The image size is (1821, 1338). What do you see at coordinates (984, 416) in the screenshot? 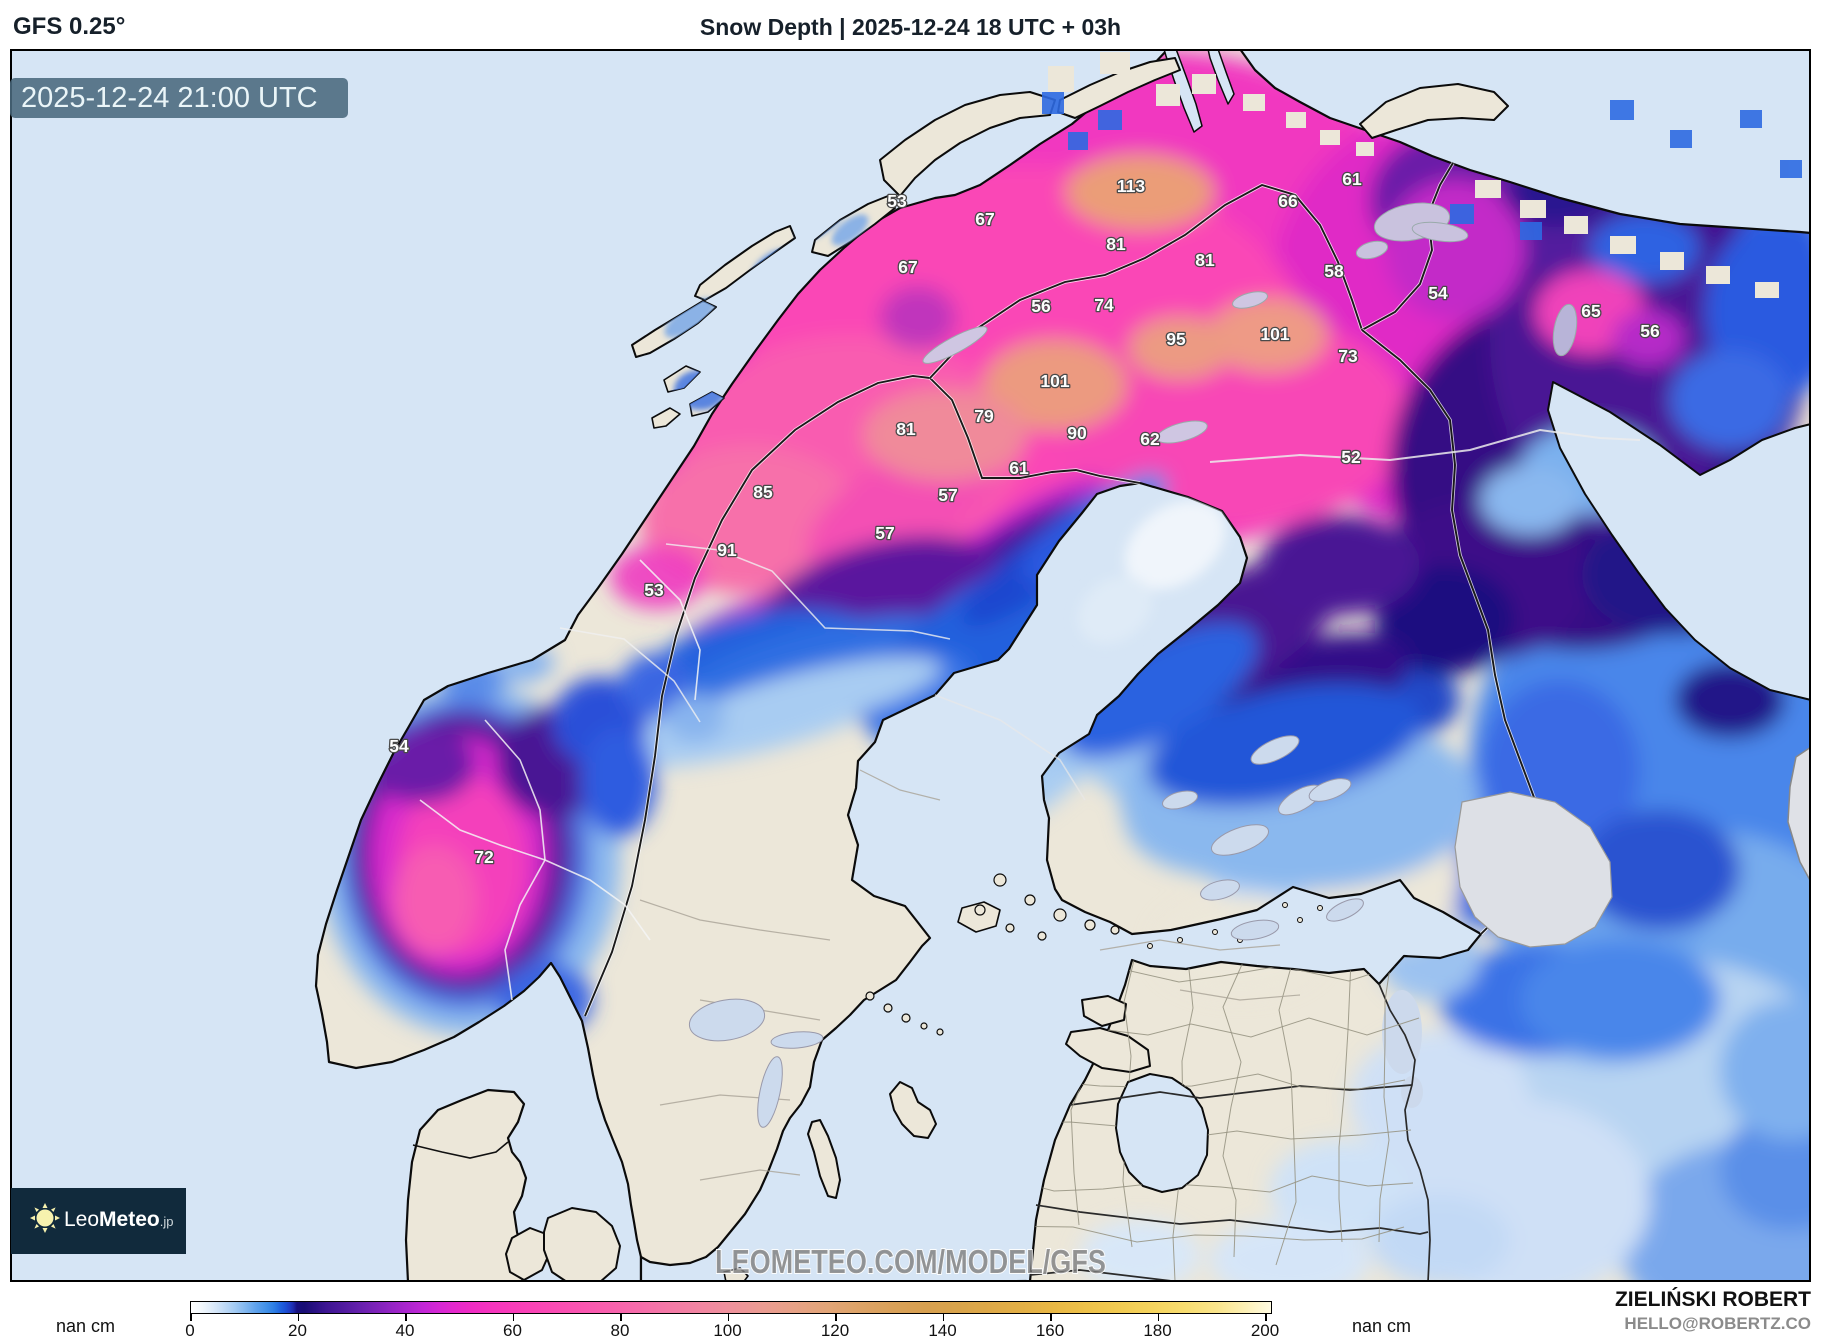
I see `svg-text: 79` at bounding box center [984, 416].